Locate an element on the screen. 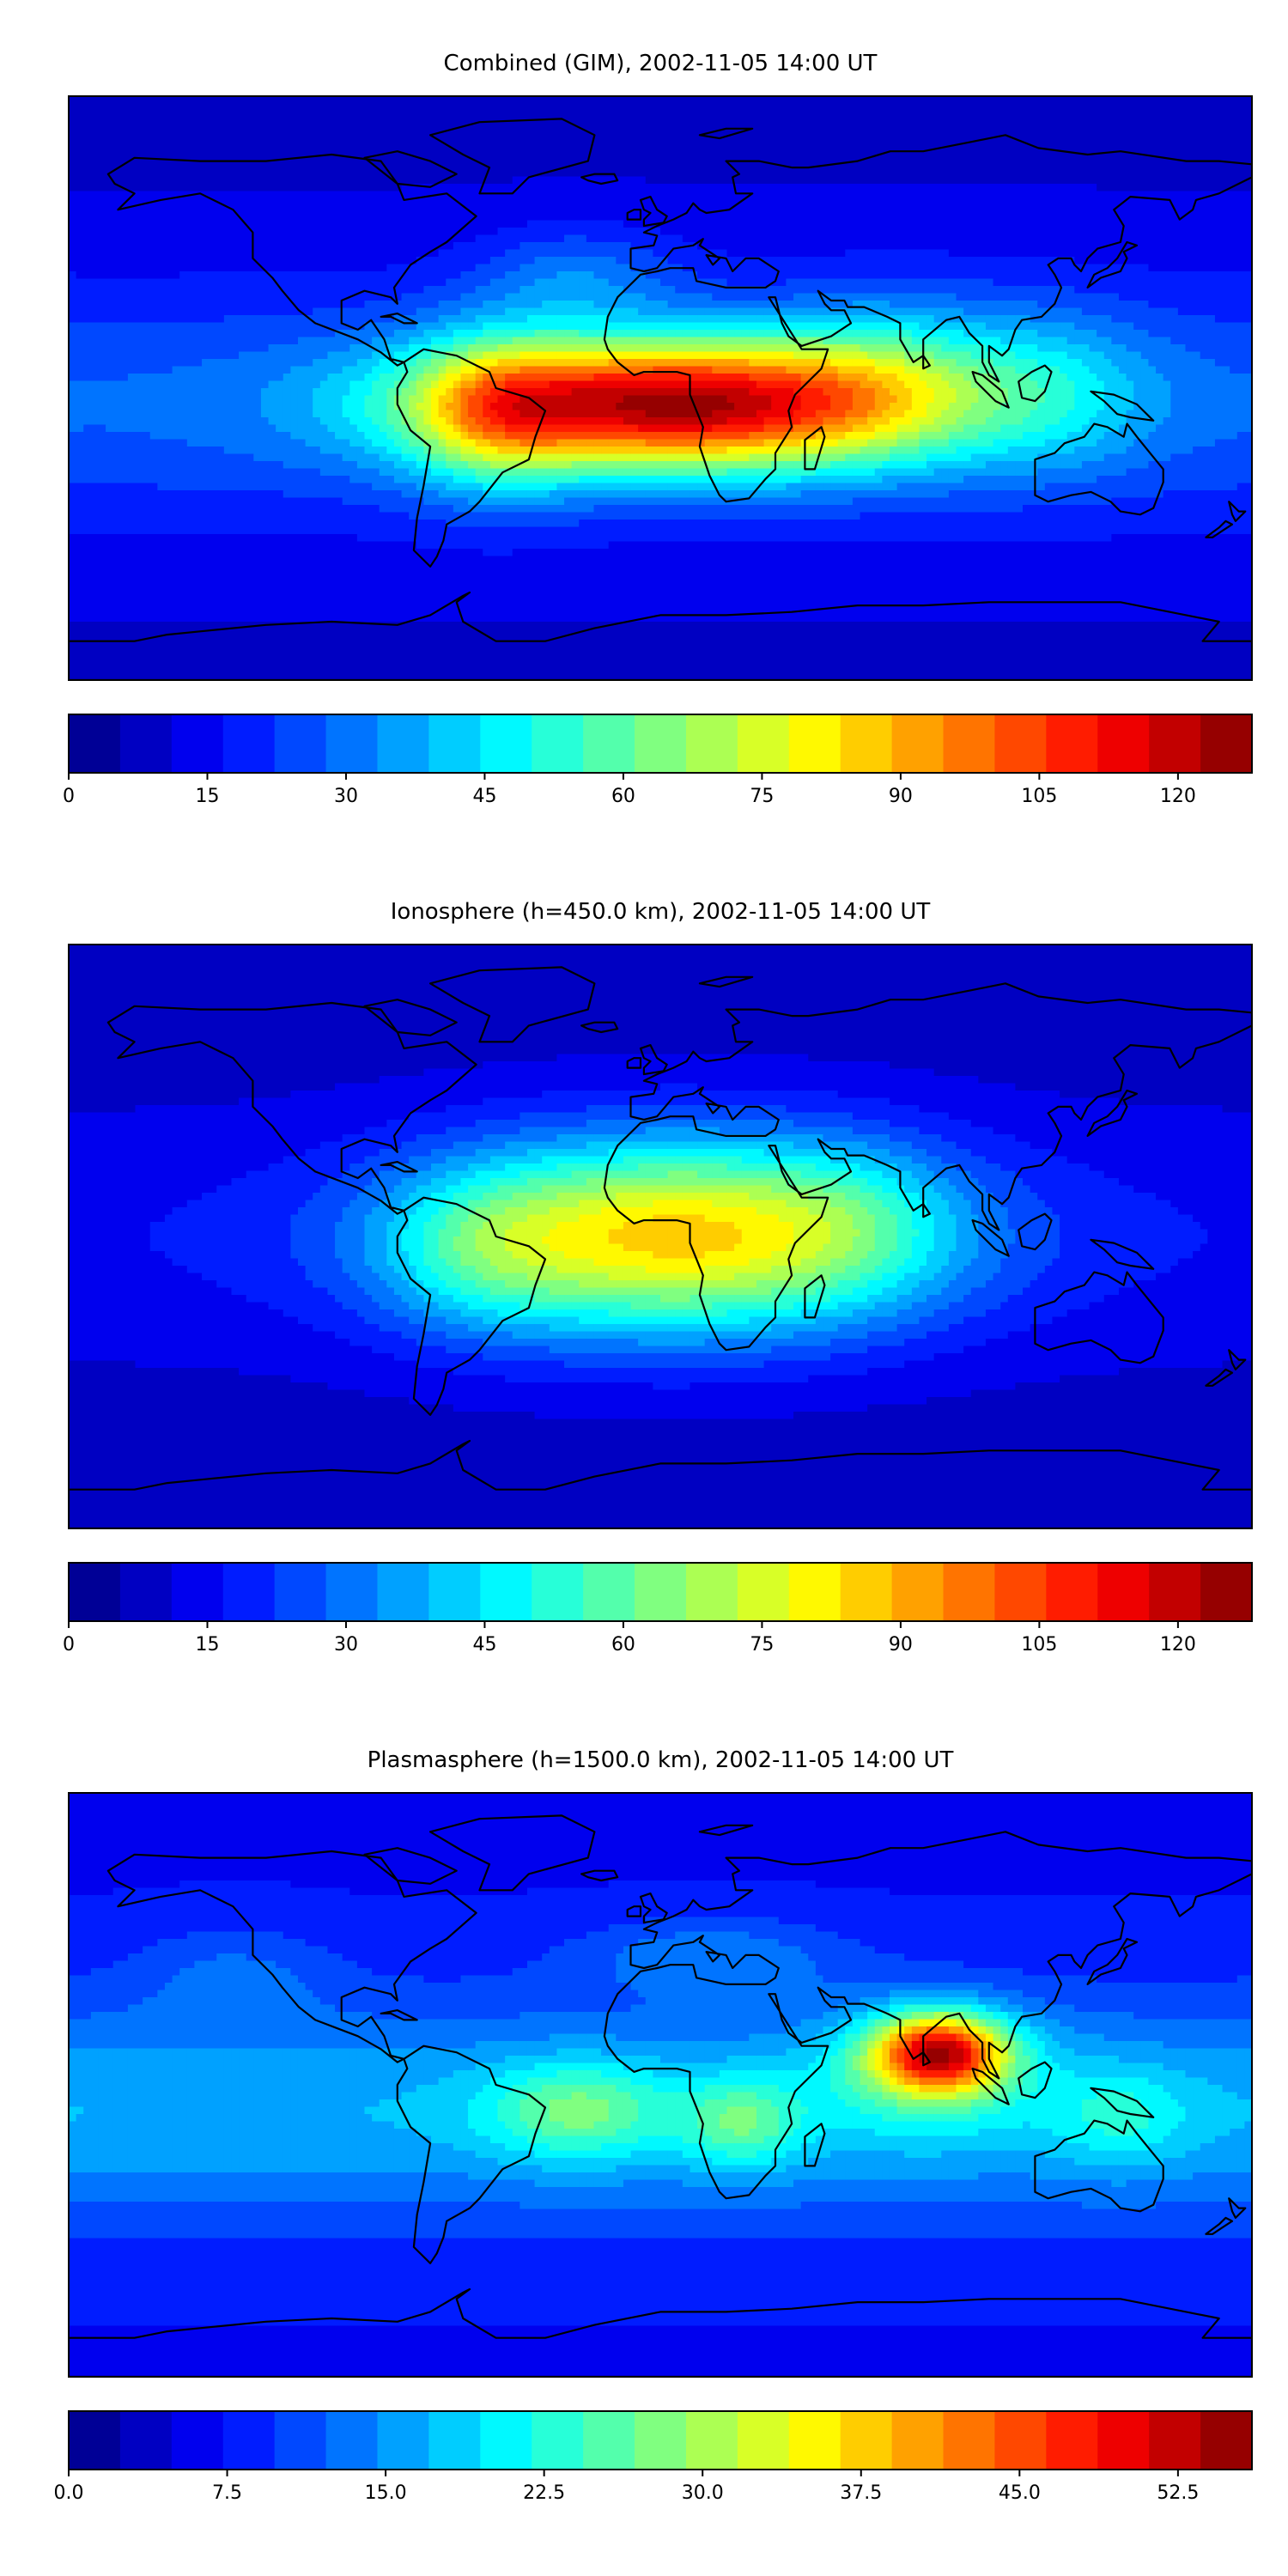 This screenshot has height=2576, width=1288. panel-2-colorbar-frame is located at coordinates (660, 1592).